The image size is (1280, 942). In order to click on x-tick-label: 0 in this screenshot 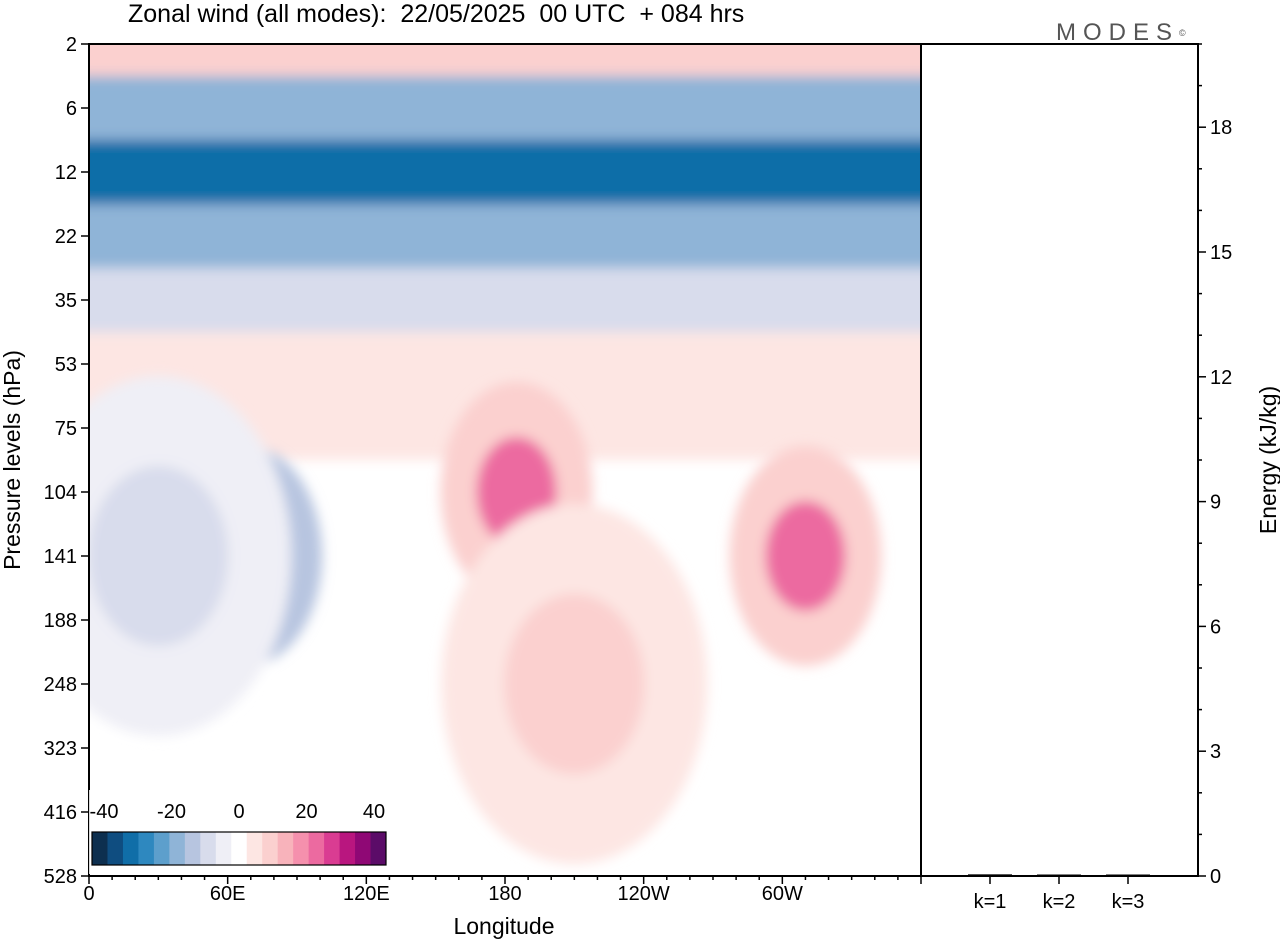, I will do `click(88, 894)`.